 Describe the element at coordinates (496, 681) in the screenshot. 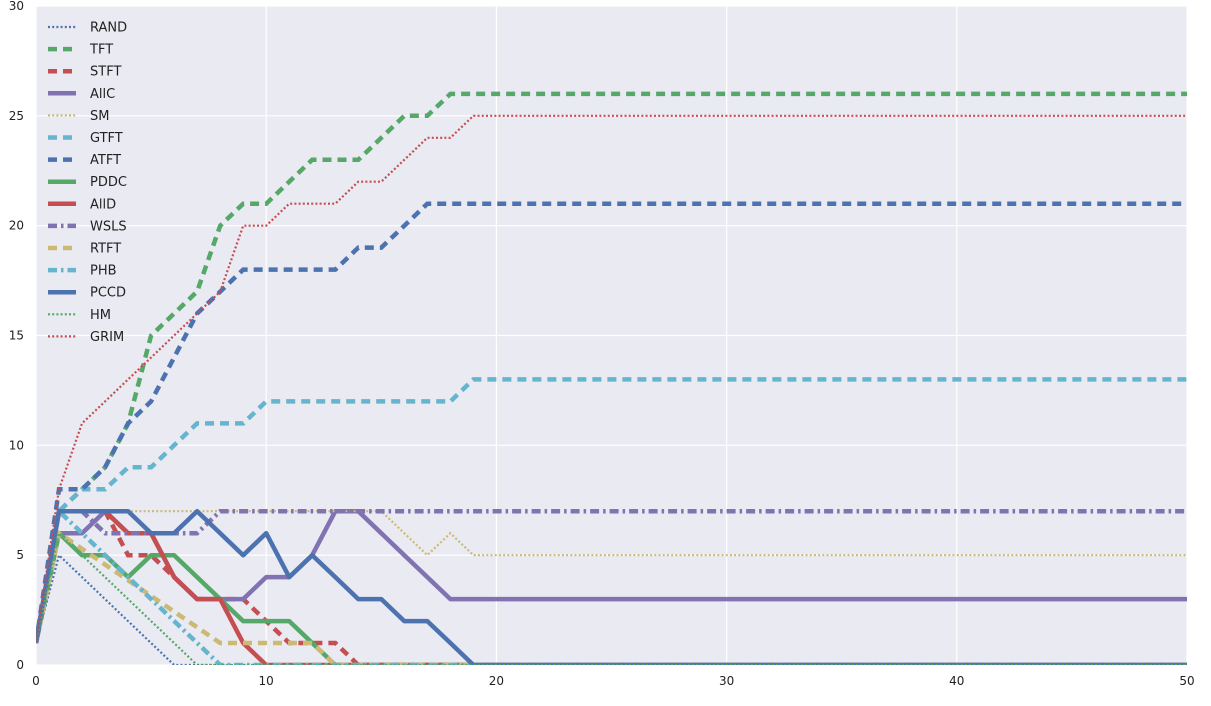

I see `x-tick-label: 20` at that location.